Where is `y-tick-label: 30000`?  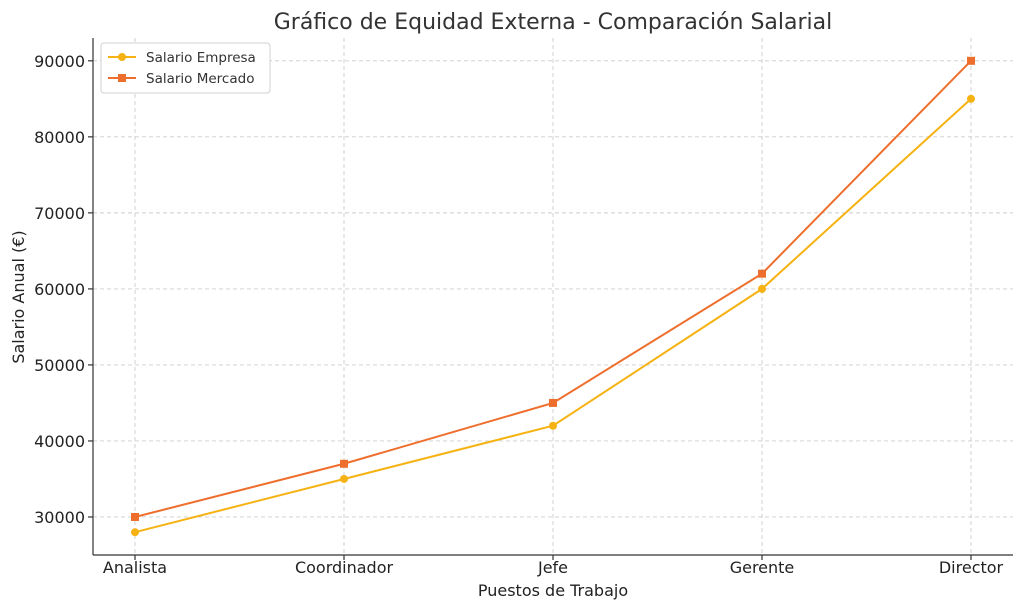 y-tick-label: 30000 is located at coordinates (59, 517).